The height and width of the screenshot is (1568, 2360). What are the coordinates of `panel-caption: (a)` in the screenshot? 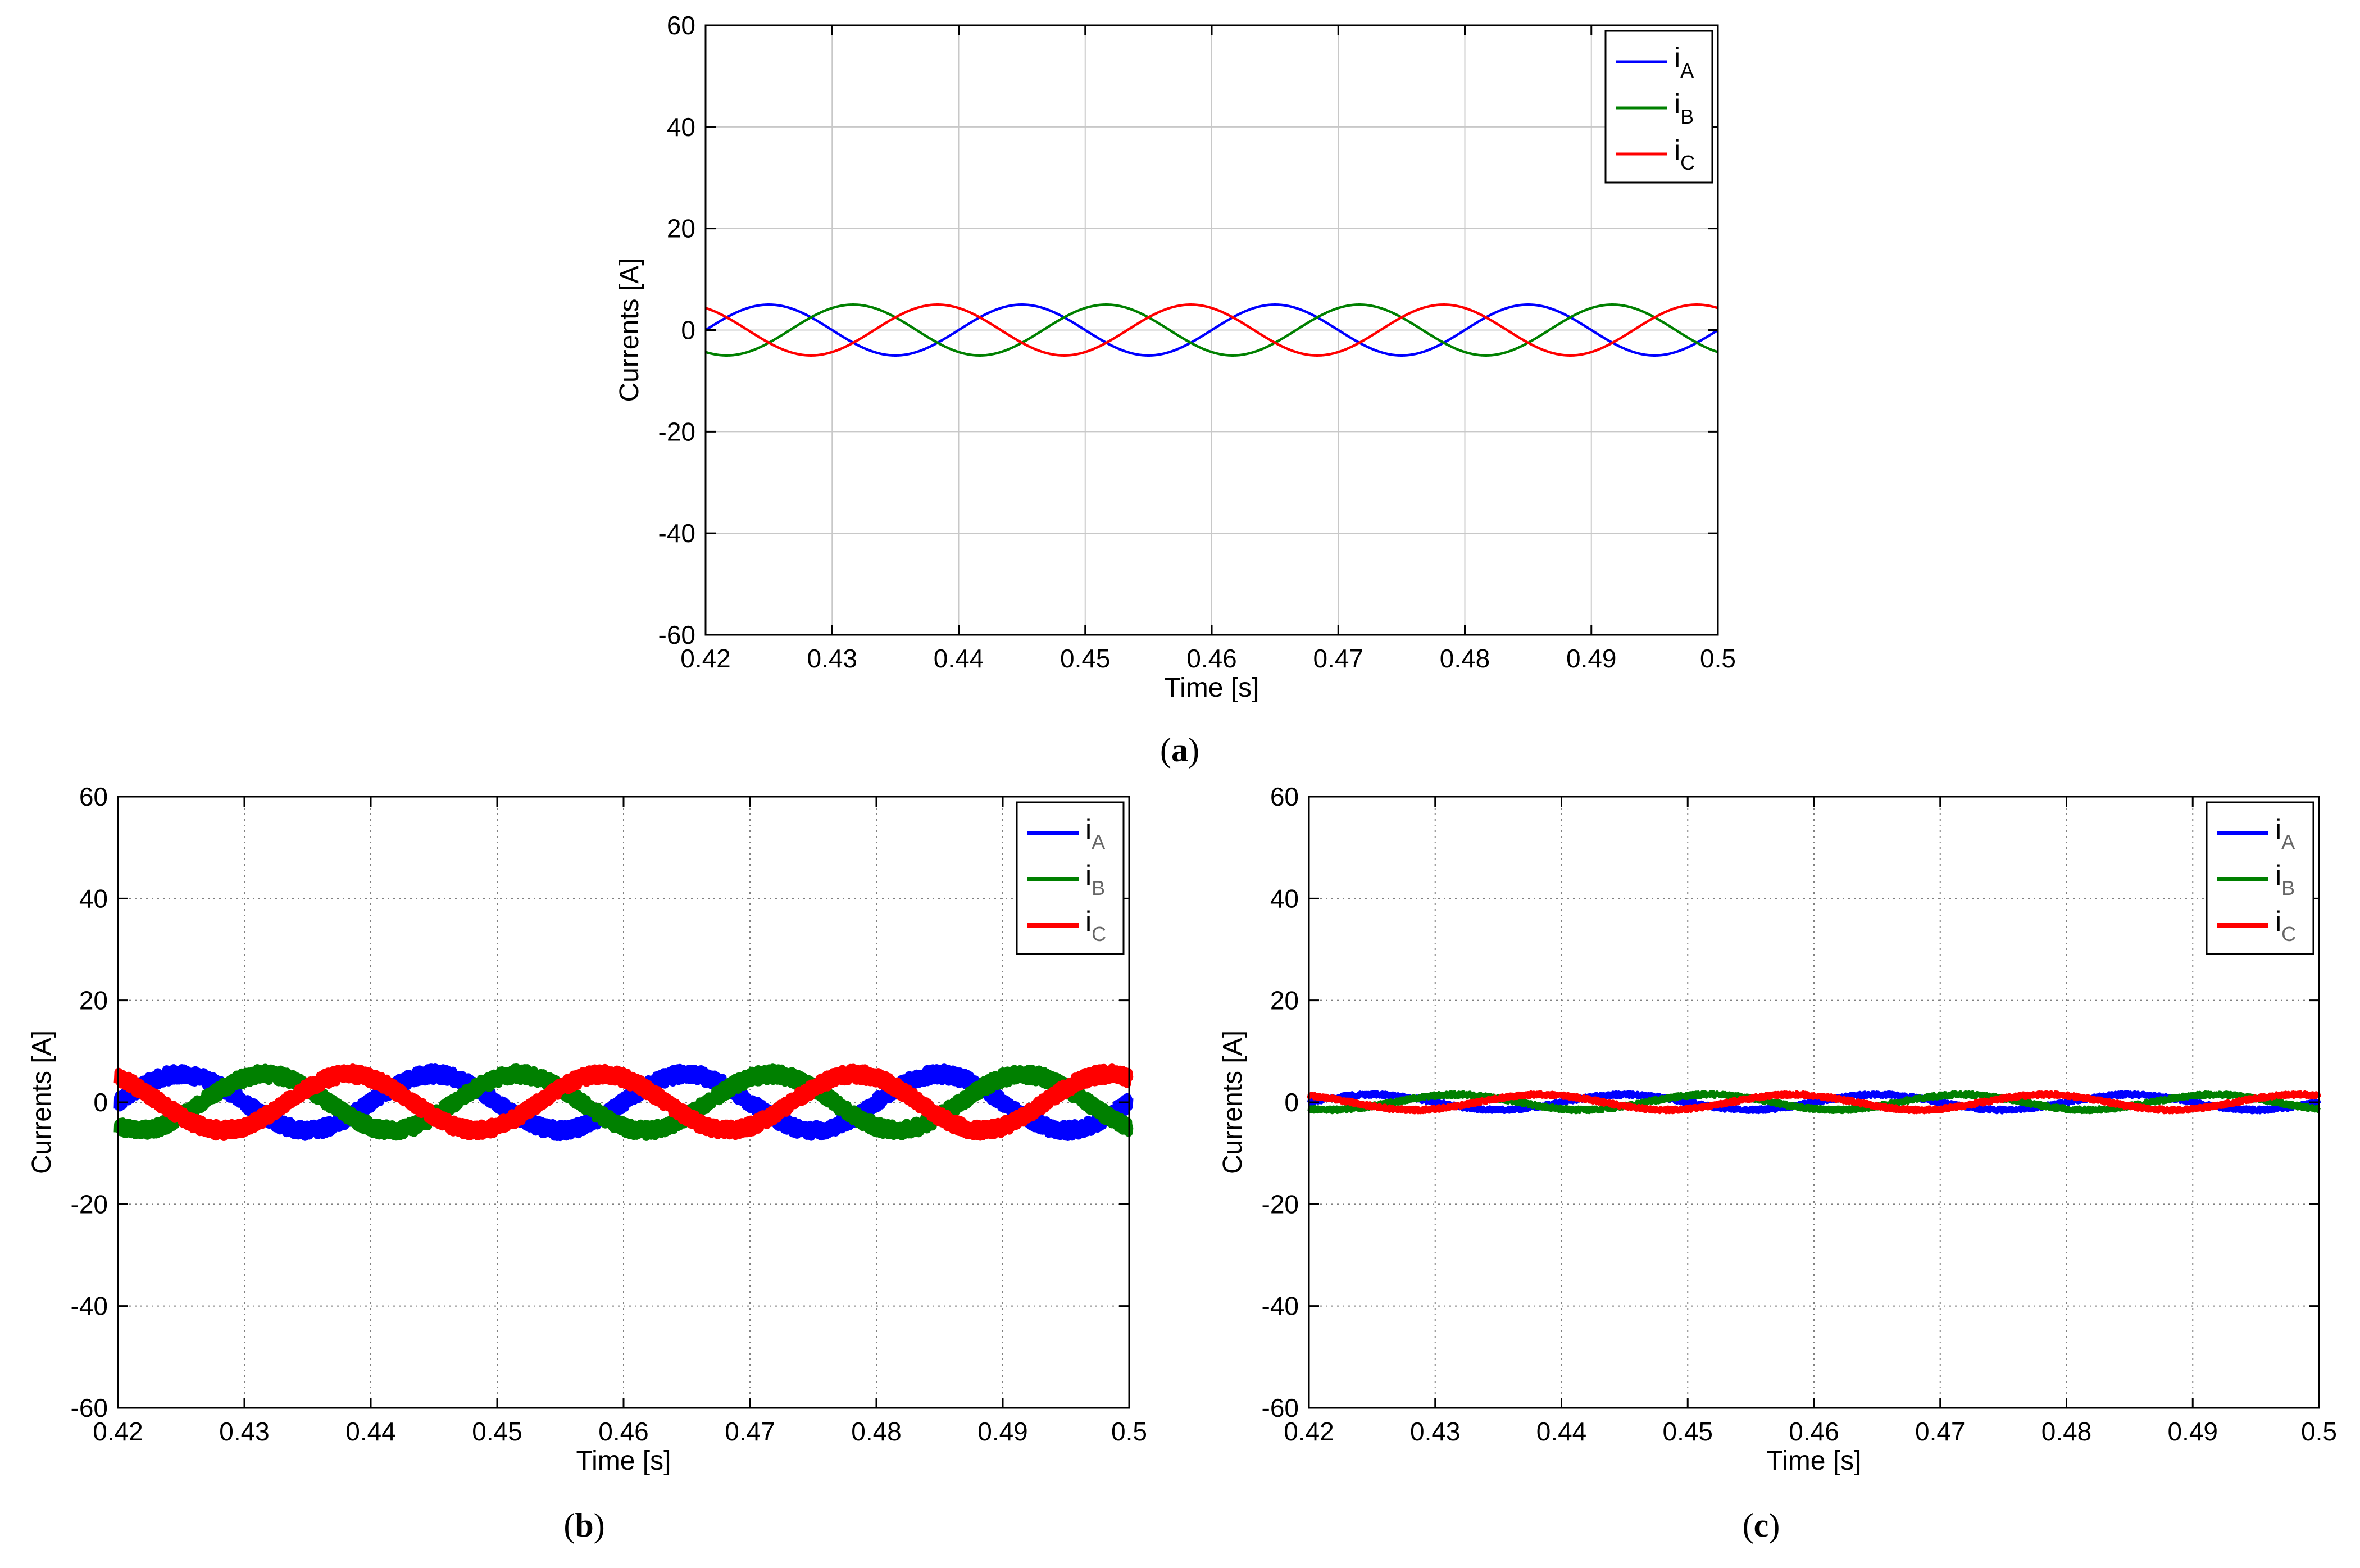 It's located at (1179, 750).